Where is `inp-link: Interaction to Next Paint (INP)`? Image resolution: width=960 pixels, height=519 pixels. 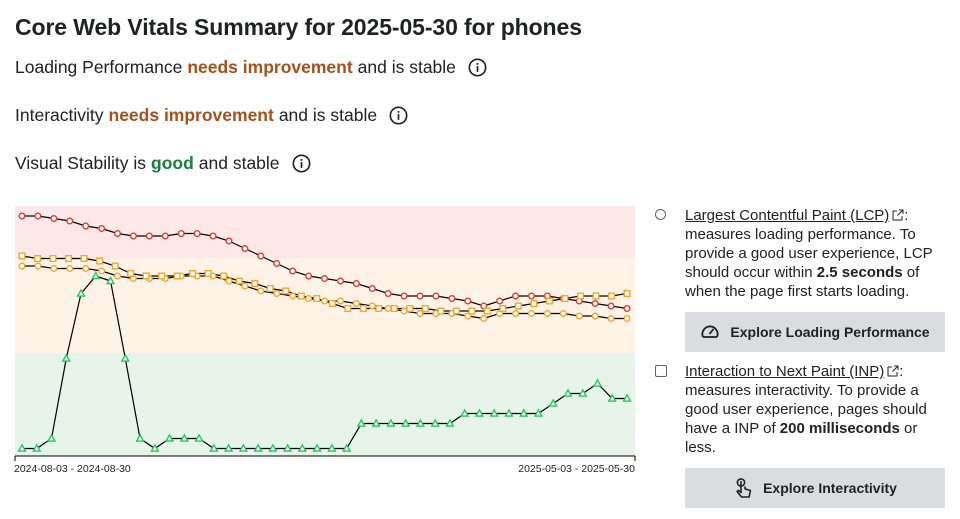 inp-link: Interaction to Next Paint (INP) is located at coordinates (785, 371).